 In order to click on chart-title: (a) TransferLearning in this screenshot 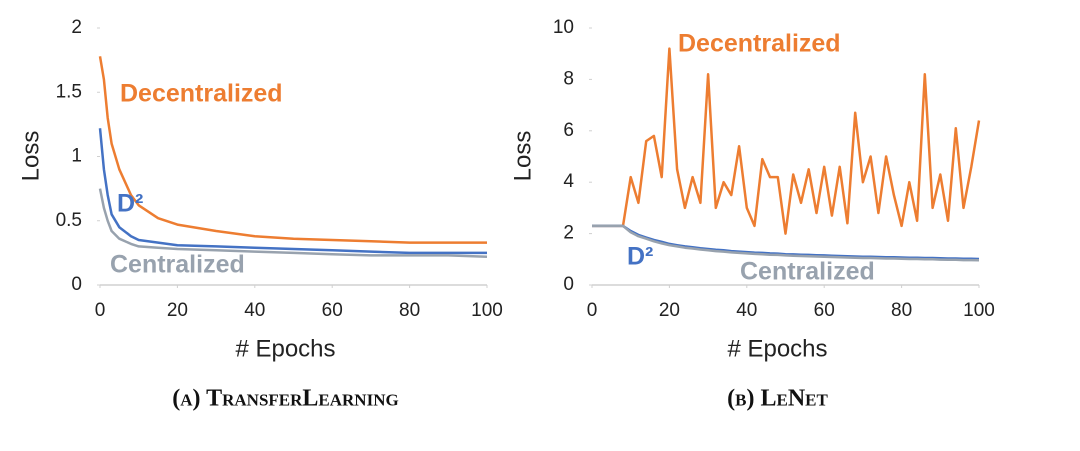, I will do `click(285, 399)`.